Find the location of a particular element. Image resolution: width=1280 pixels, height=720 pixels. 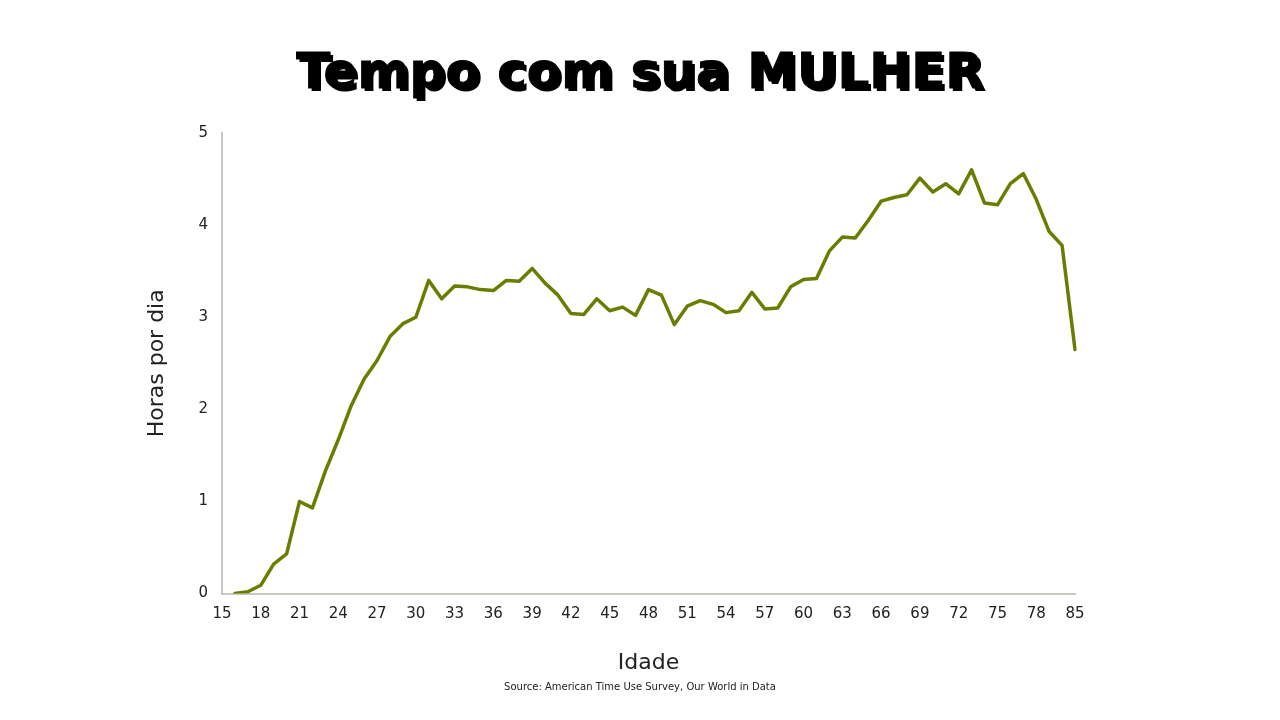

chart-title: Tempo com sua MULHER is located at coordinates (640, 71).